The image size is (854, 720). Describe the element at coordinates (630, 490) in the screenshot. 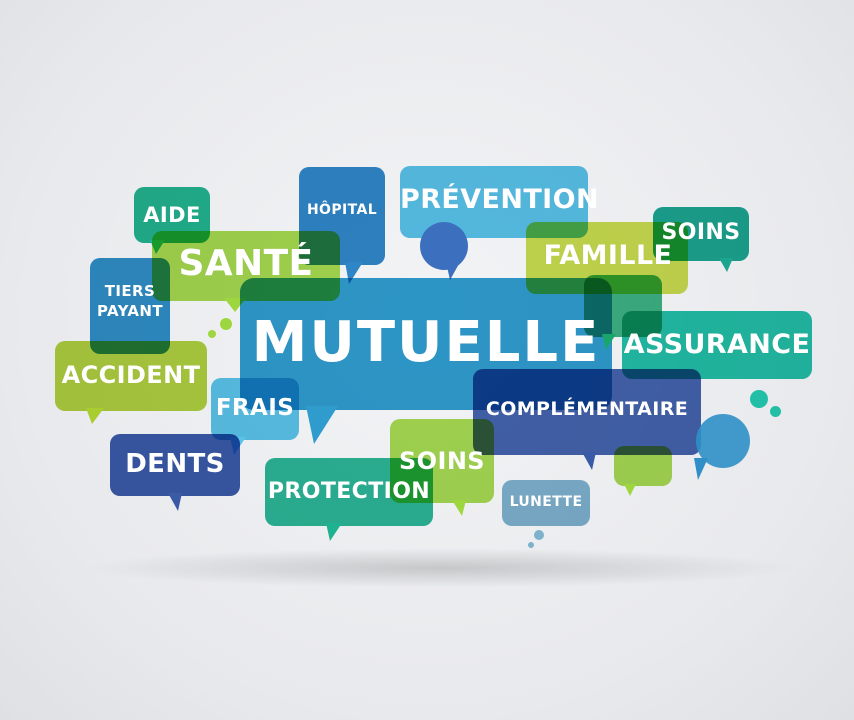

I see `bubble-lime-small-tail` at that location.